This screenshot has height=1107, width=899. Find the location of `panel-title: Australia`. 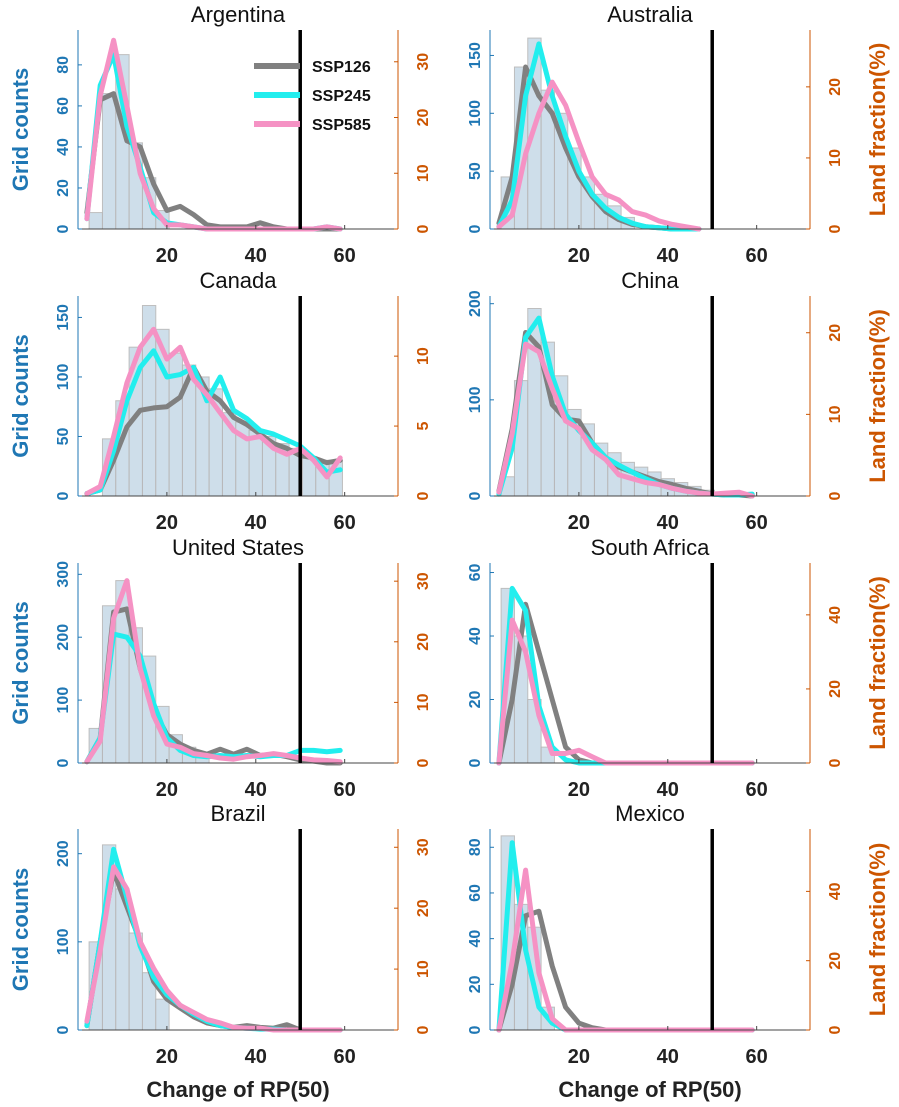

panel-title: Australia is located at coordinates (650, 14).